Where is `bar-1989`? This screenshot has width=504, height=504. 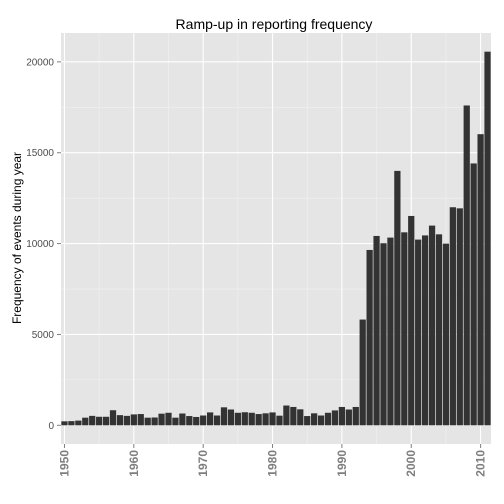
bar-1989 is located at coordinates (335, 418).